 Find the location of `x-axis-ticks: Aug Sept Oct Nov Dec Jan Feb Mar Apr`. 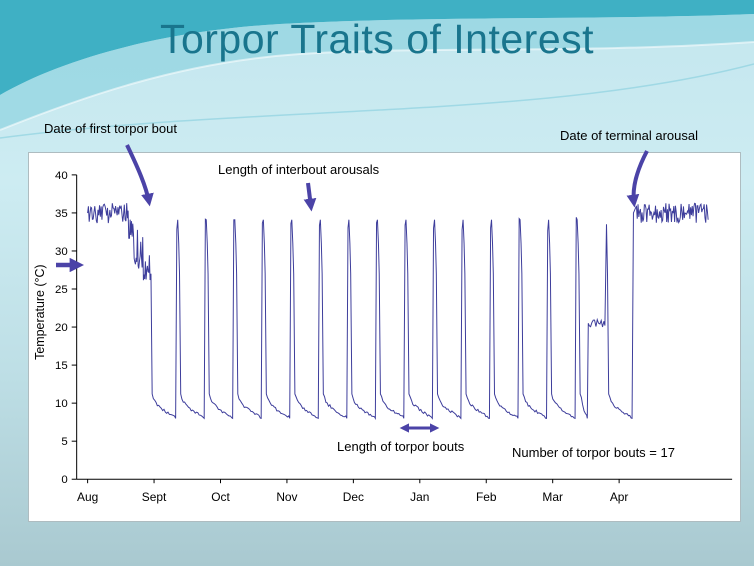

x-axis-ticks: Aug Sept Oct Nov Dec Jan Feb Mar Apr is located at coordinates (352, 491).